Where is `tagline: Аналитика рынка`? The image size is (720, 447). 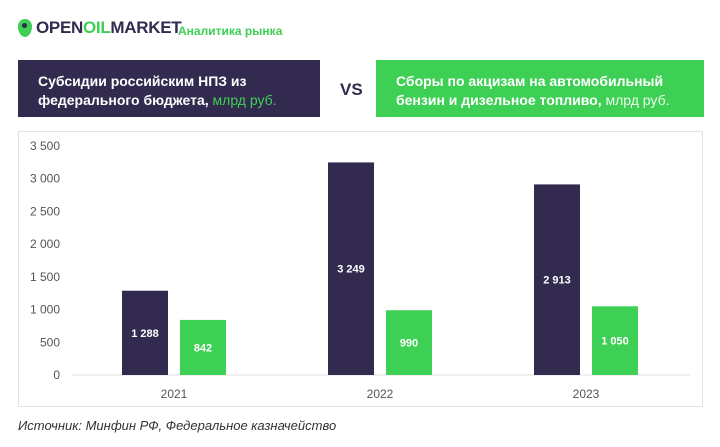 tagline: Аналитика рынка is located at coordinates (230, 31).